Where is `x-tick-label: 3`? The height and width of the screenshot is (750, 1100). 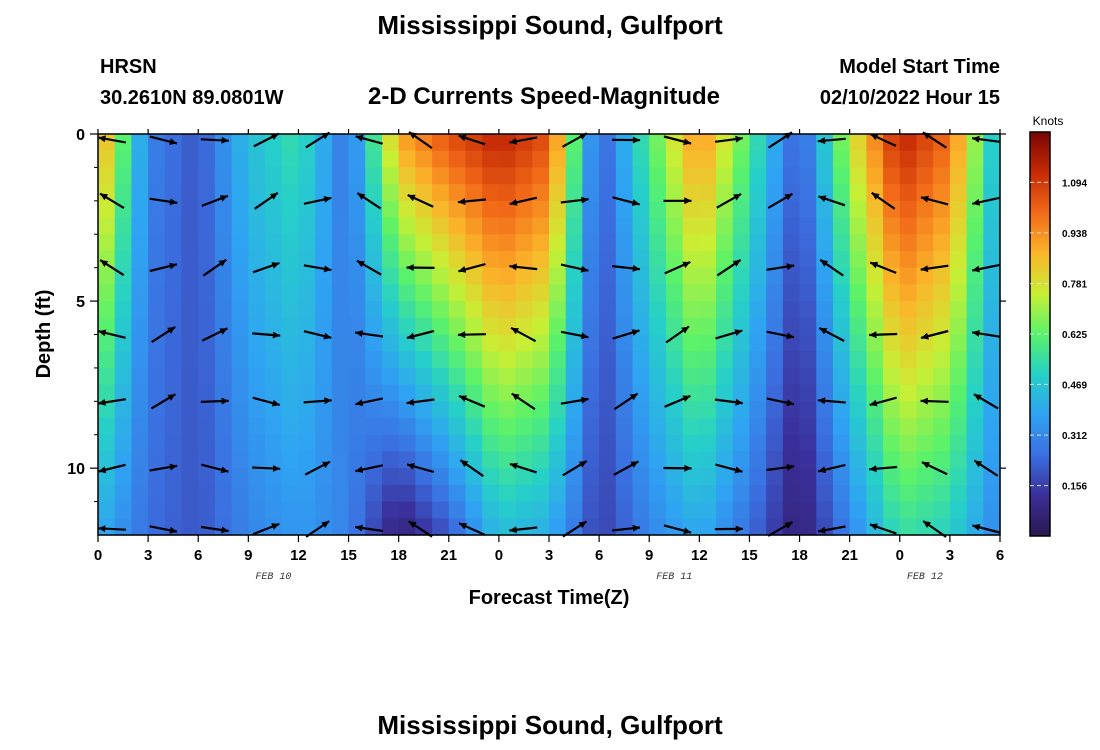 x-tick-label: 3 is located at coordinates (148, 555).